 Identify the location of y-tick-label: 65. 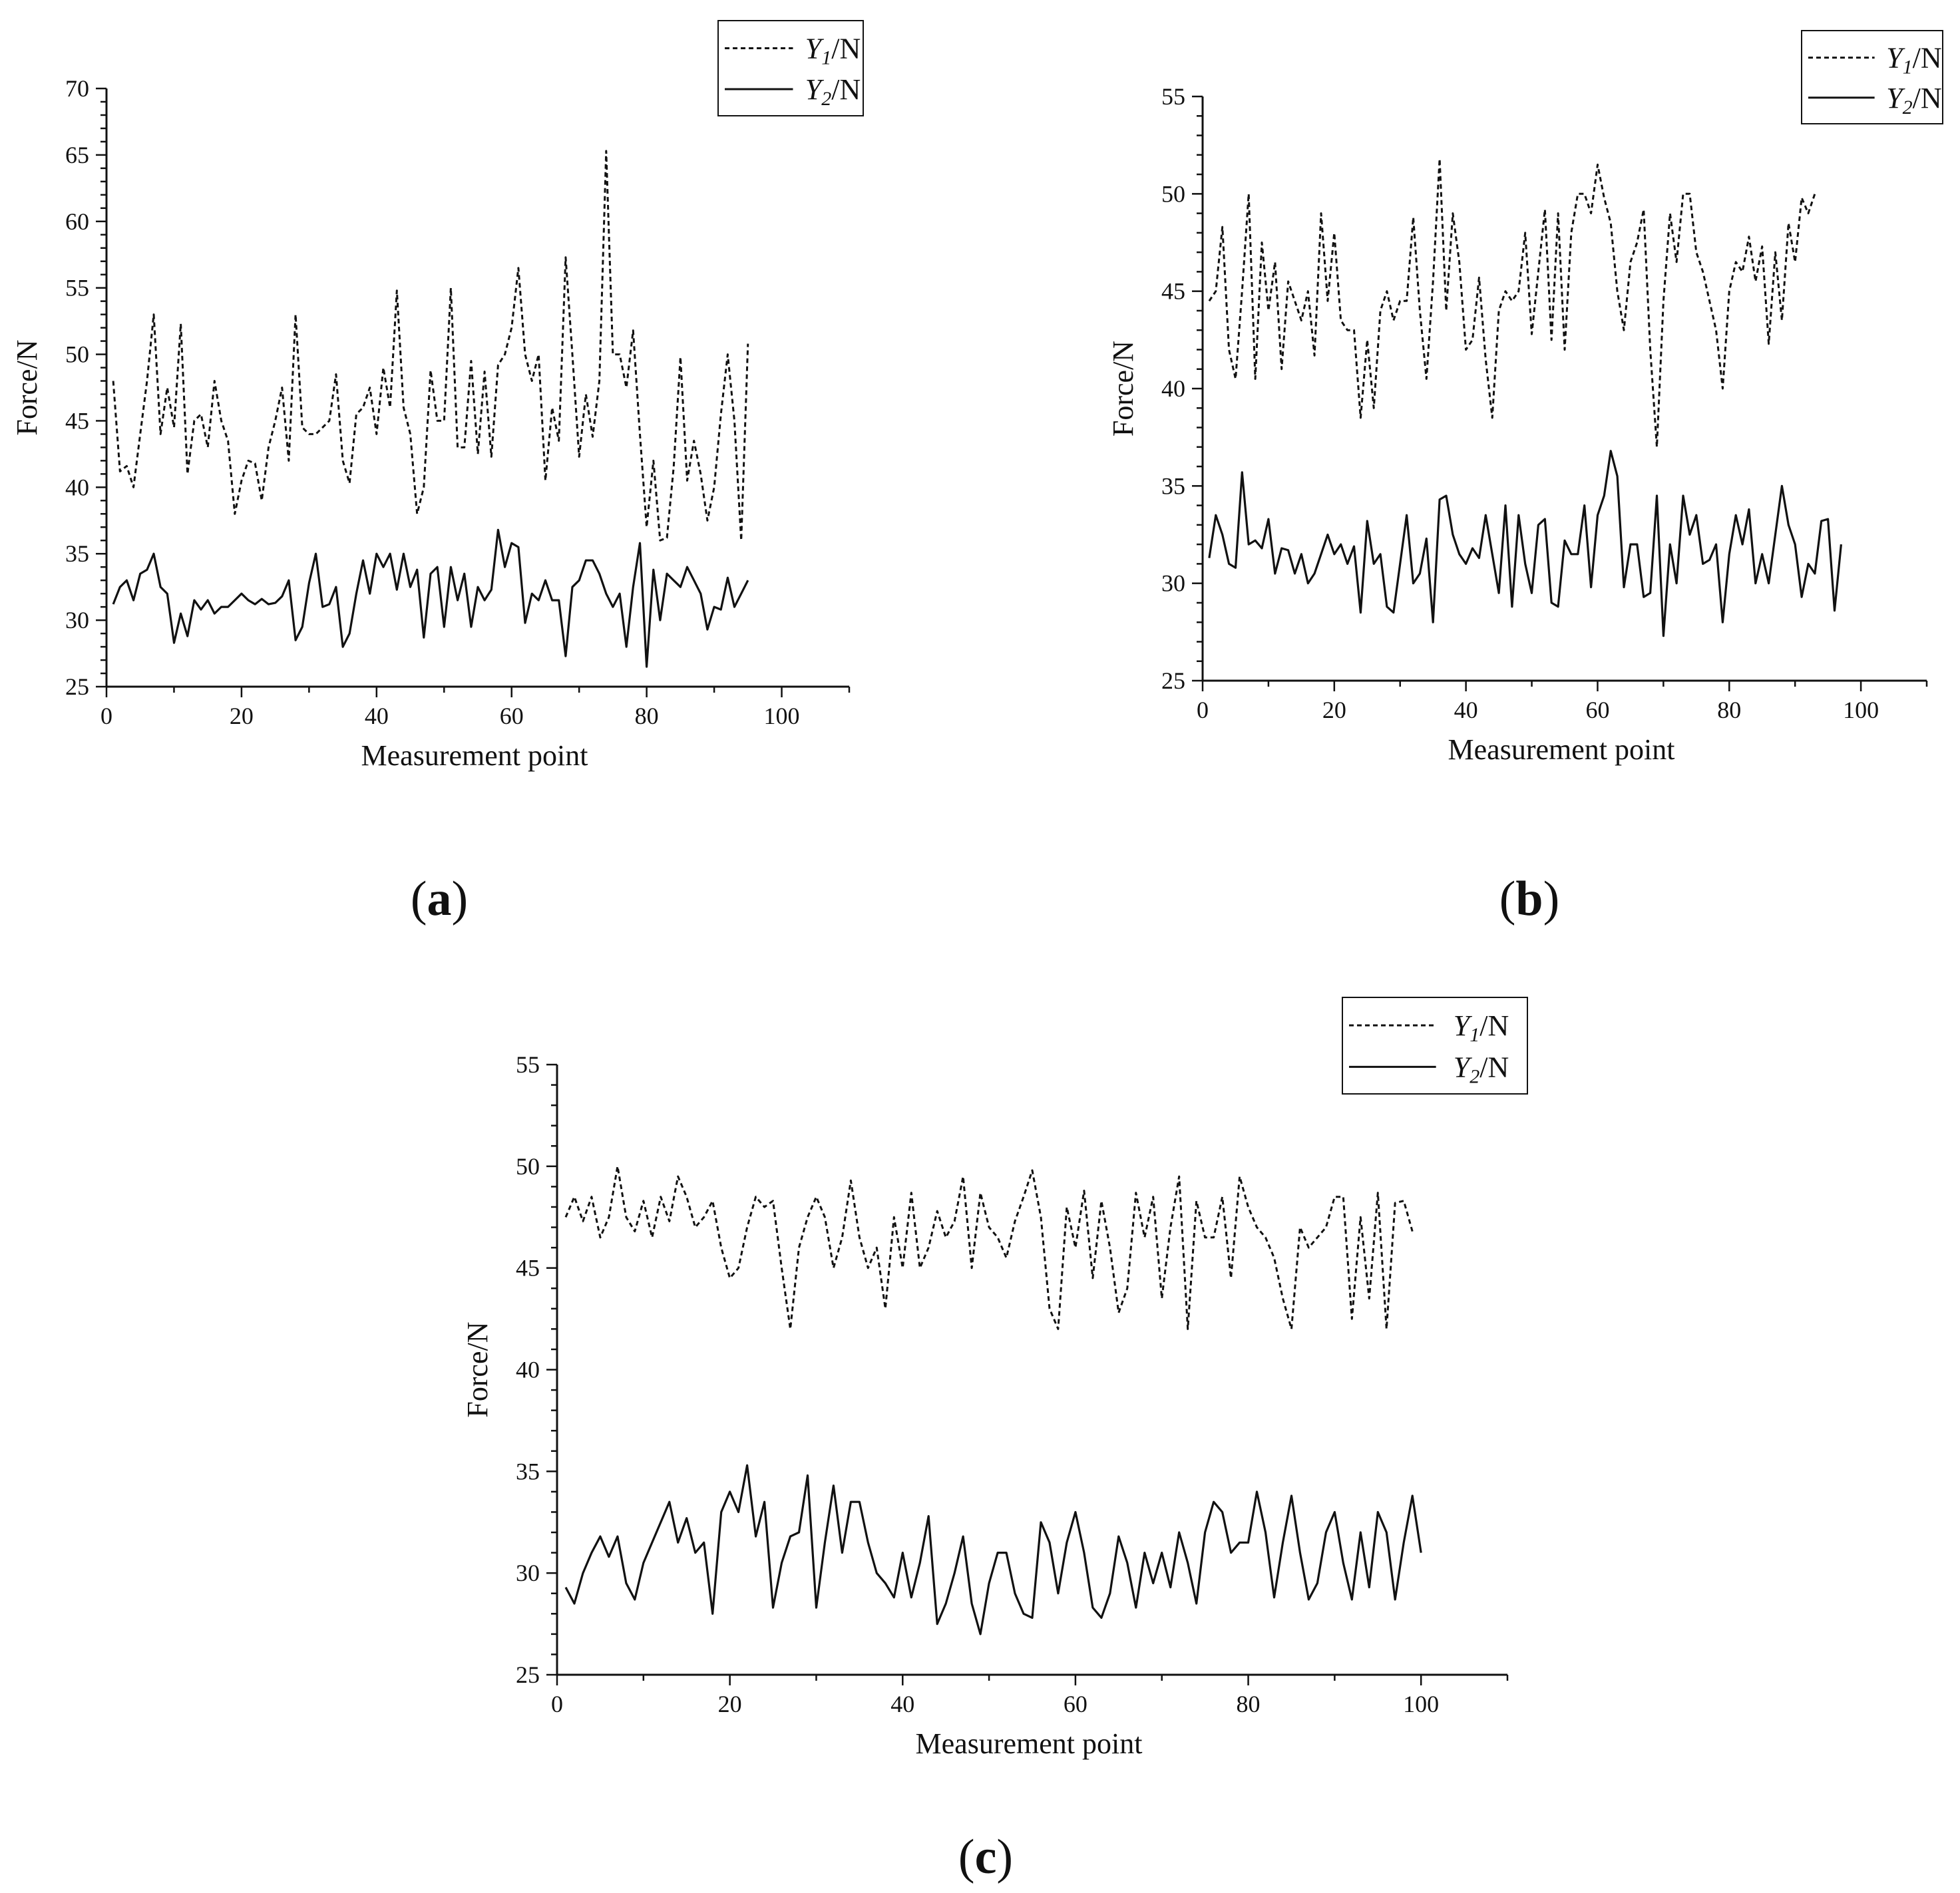
(77, 155).